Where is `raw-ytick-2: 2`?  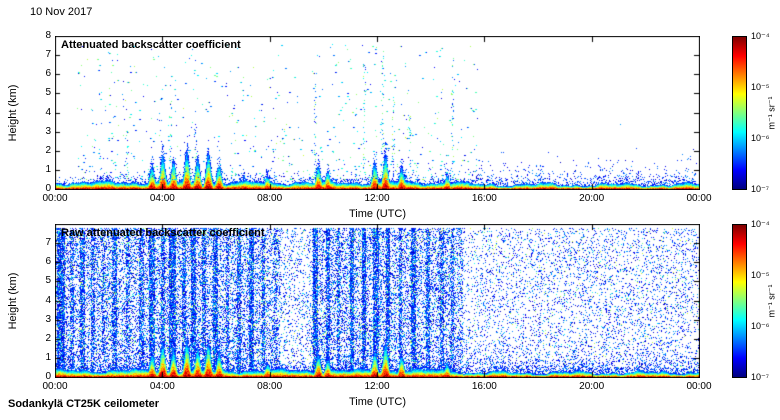 raw-ytick-2: 2 is located at coordinates (48, 338).